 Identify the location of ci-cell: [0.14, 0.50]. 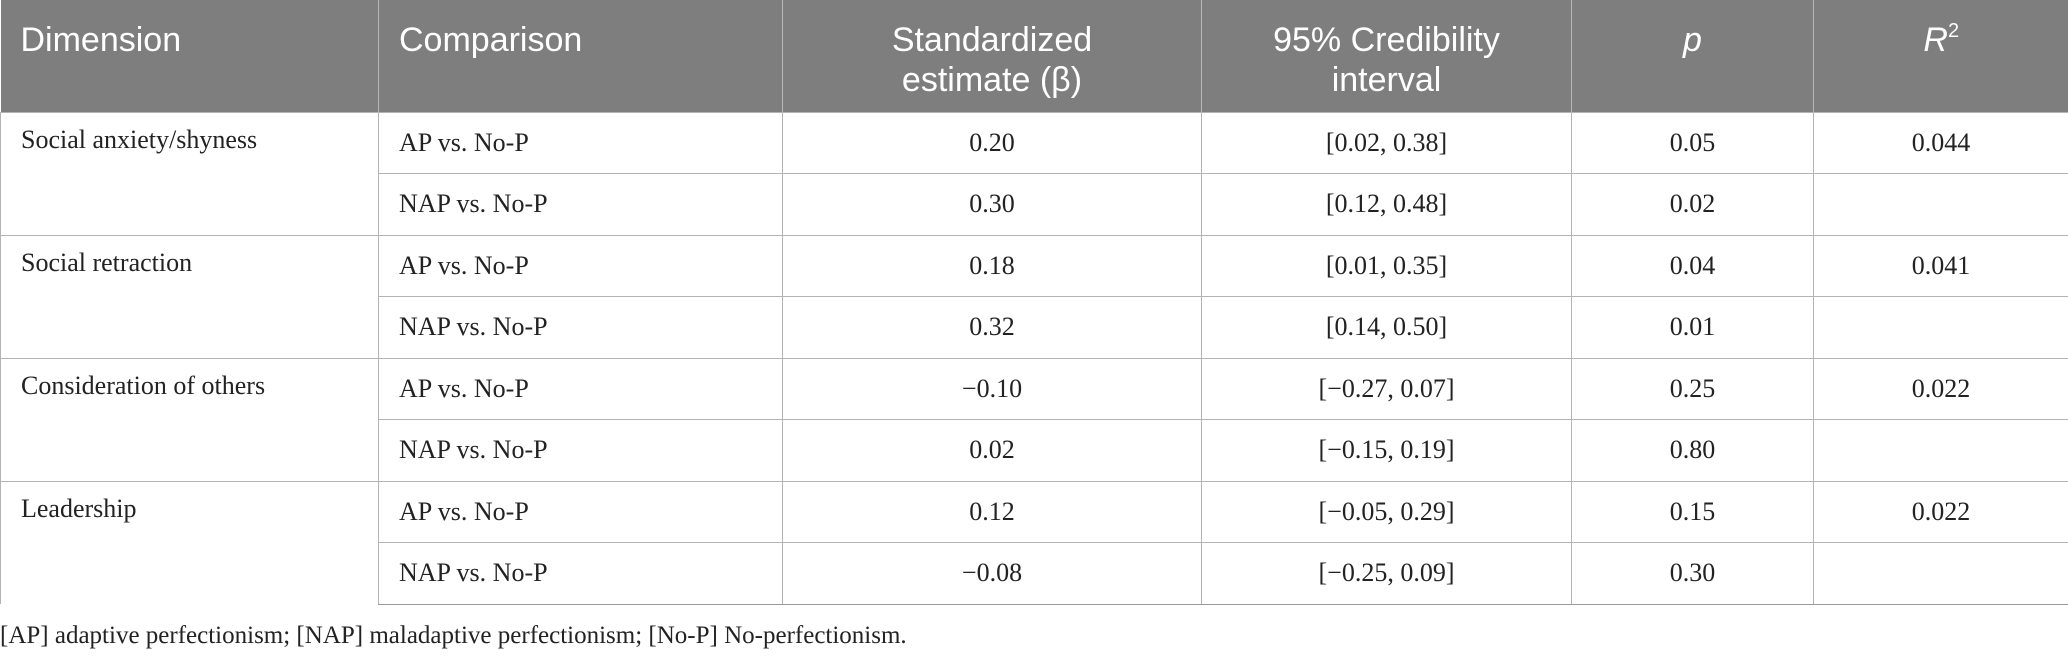
(1386, 327).